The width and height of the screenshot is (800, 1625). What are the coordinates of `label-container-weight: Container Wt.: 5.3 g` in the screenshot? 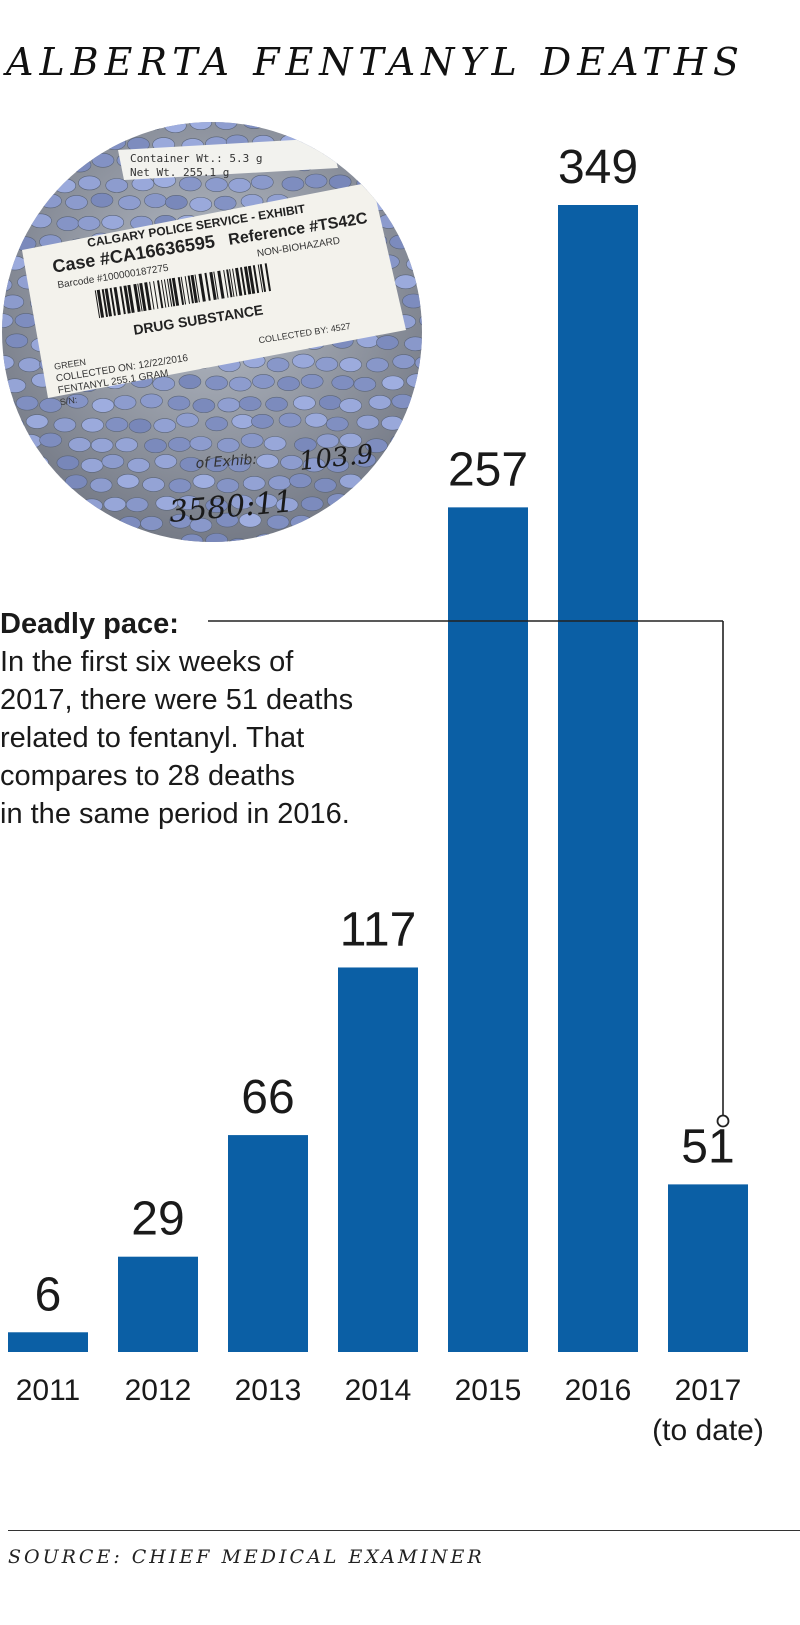 It's located at (196, 158).